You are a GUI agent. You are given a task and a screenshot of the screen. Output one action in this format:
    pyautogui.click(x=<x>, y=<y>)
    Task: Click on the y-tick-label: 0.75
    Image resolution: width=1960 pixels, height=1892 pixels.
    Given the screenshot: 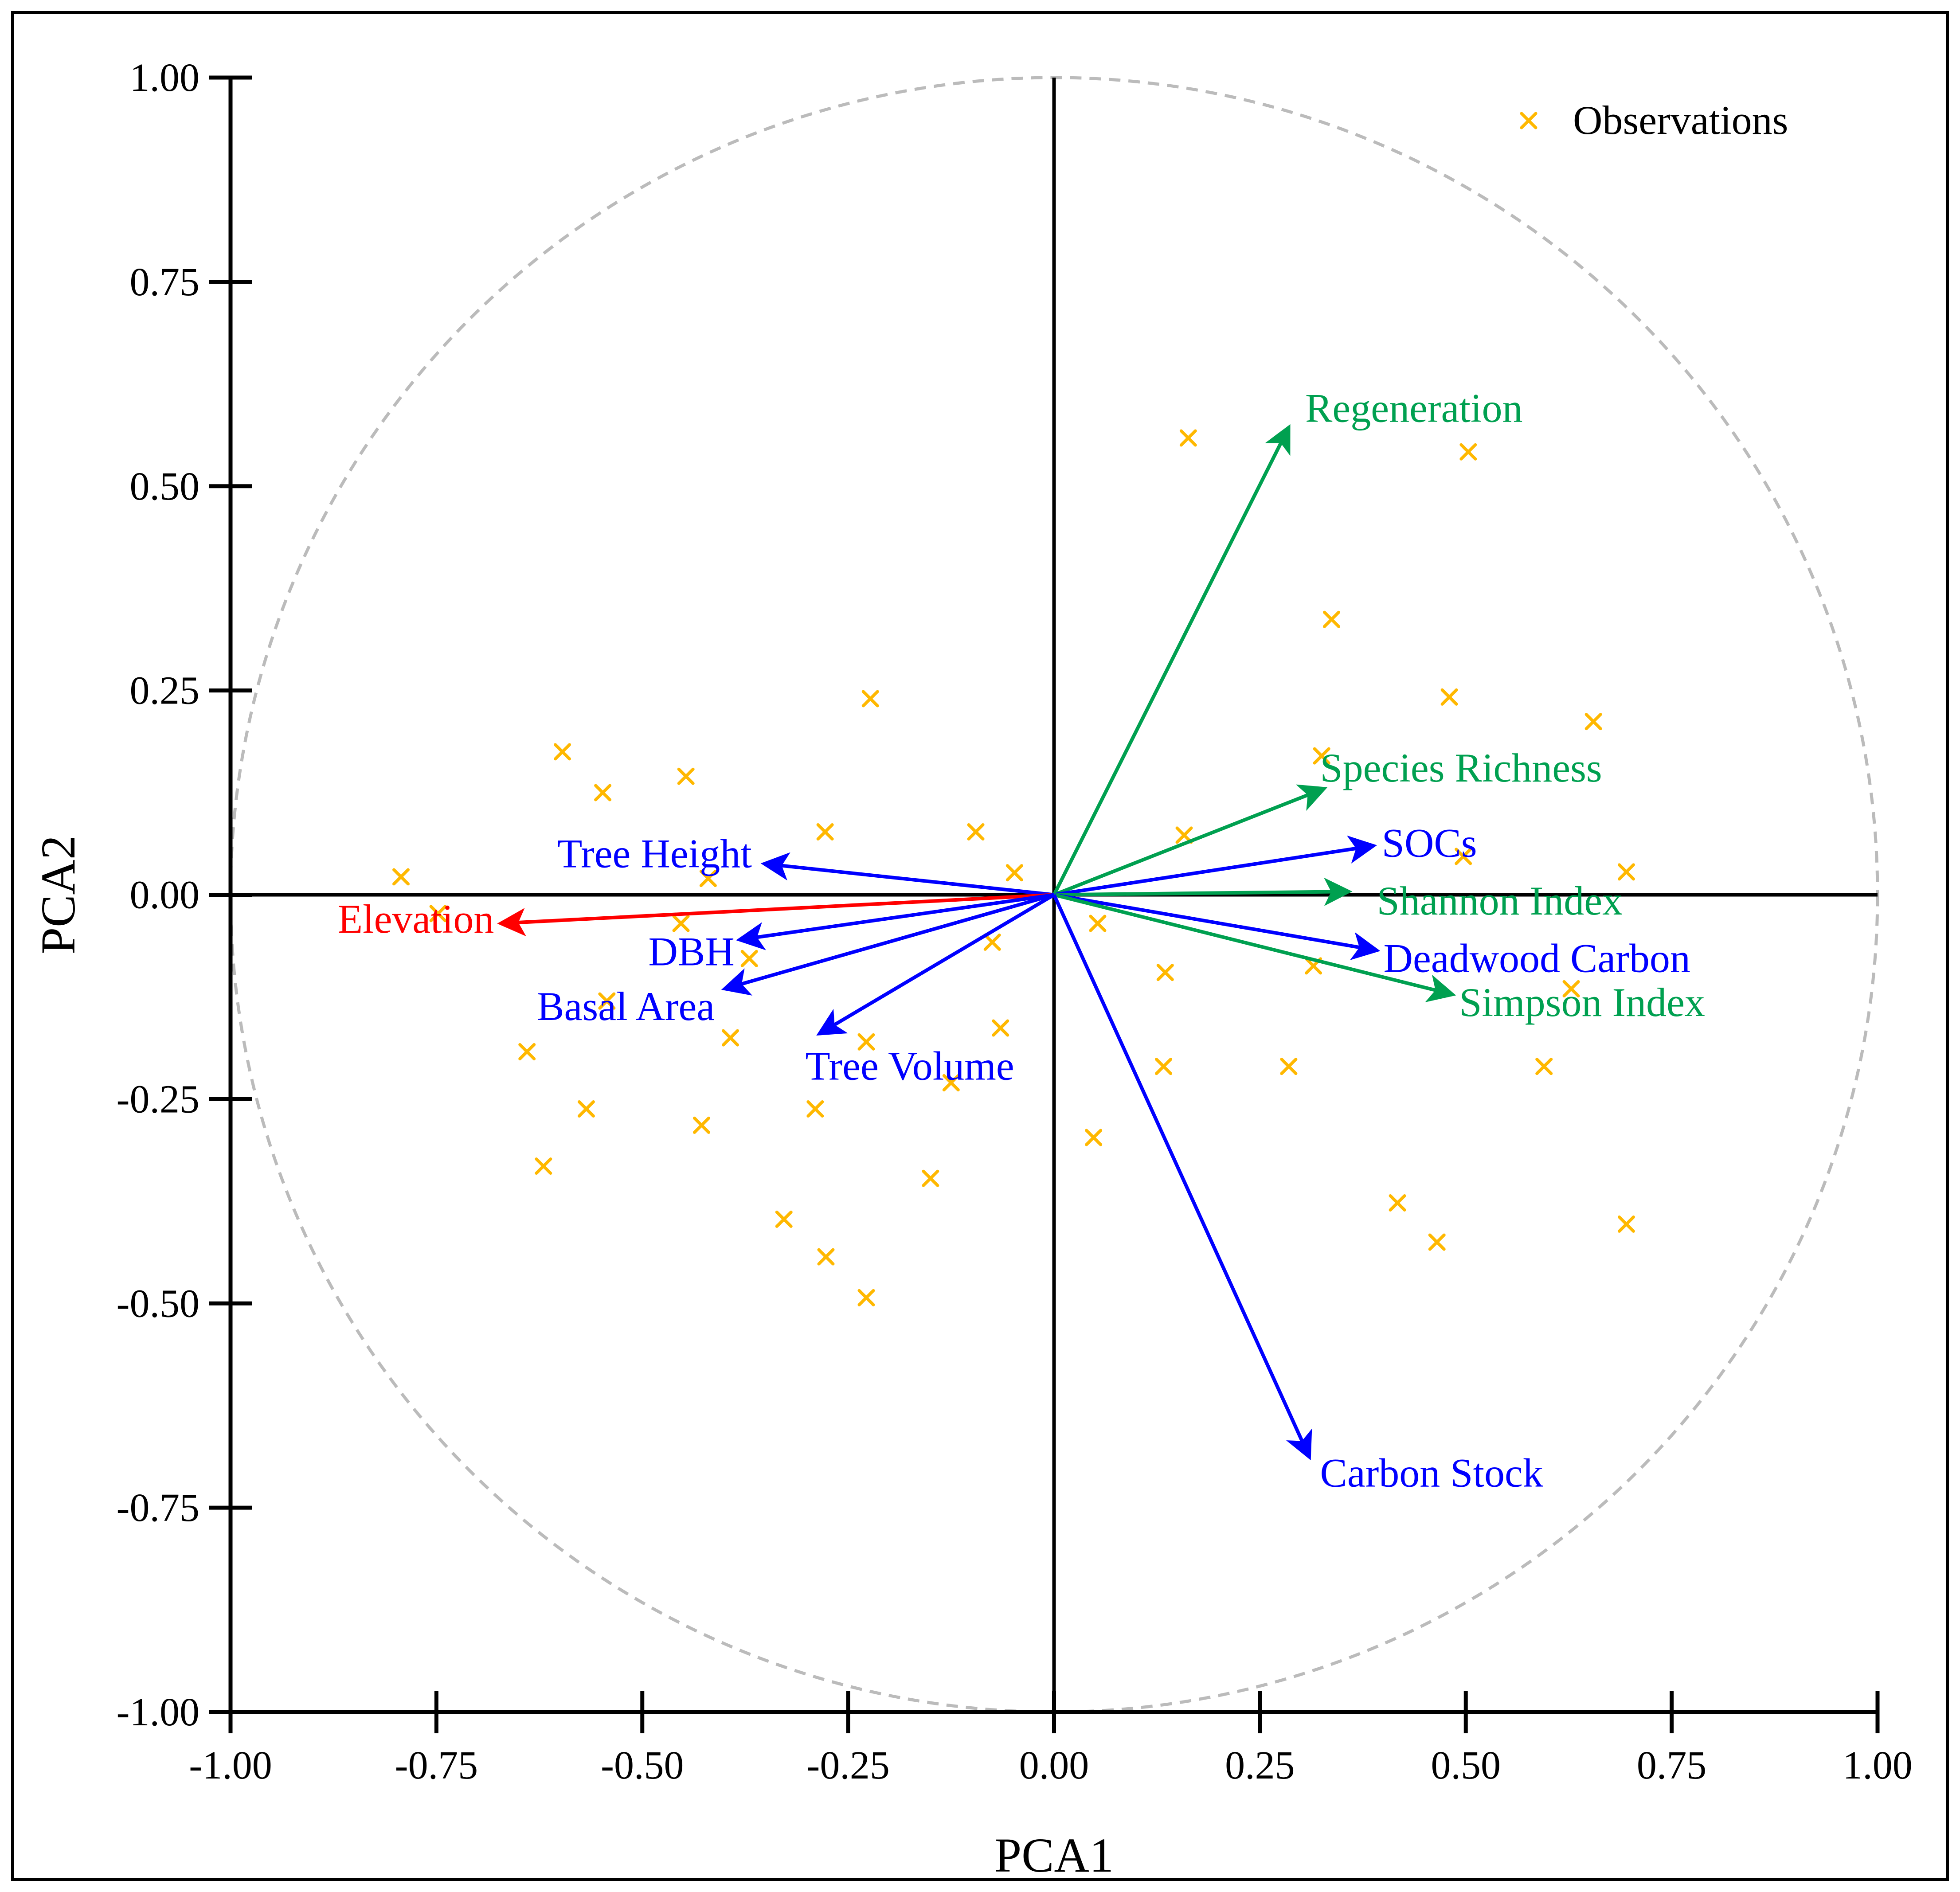 What is the action you would take?
    pyautogui.click(x=165, y=282)
    